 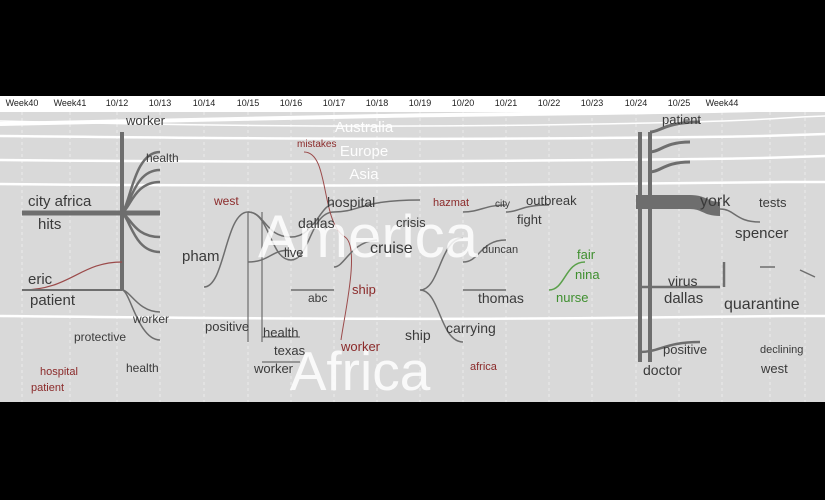 What do you see at coordinates (529, 219) in the screenshot?
I see `term-label: fight` at bounding box center [529, 219].